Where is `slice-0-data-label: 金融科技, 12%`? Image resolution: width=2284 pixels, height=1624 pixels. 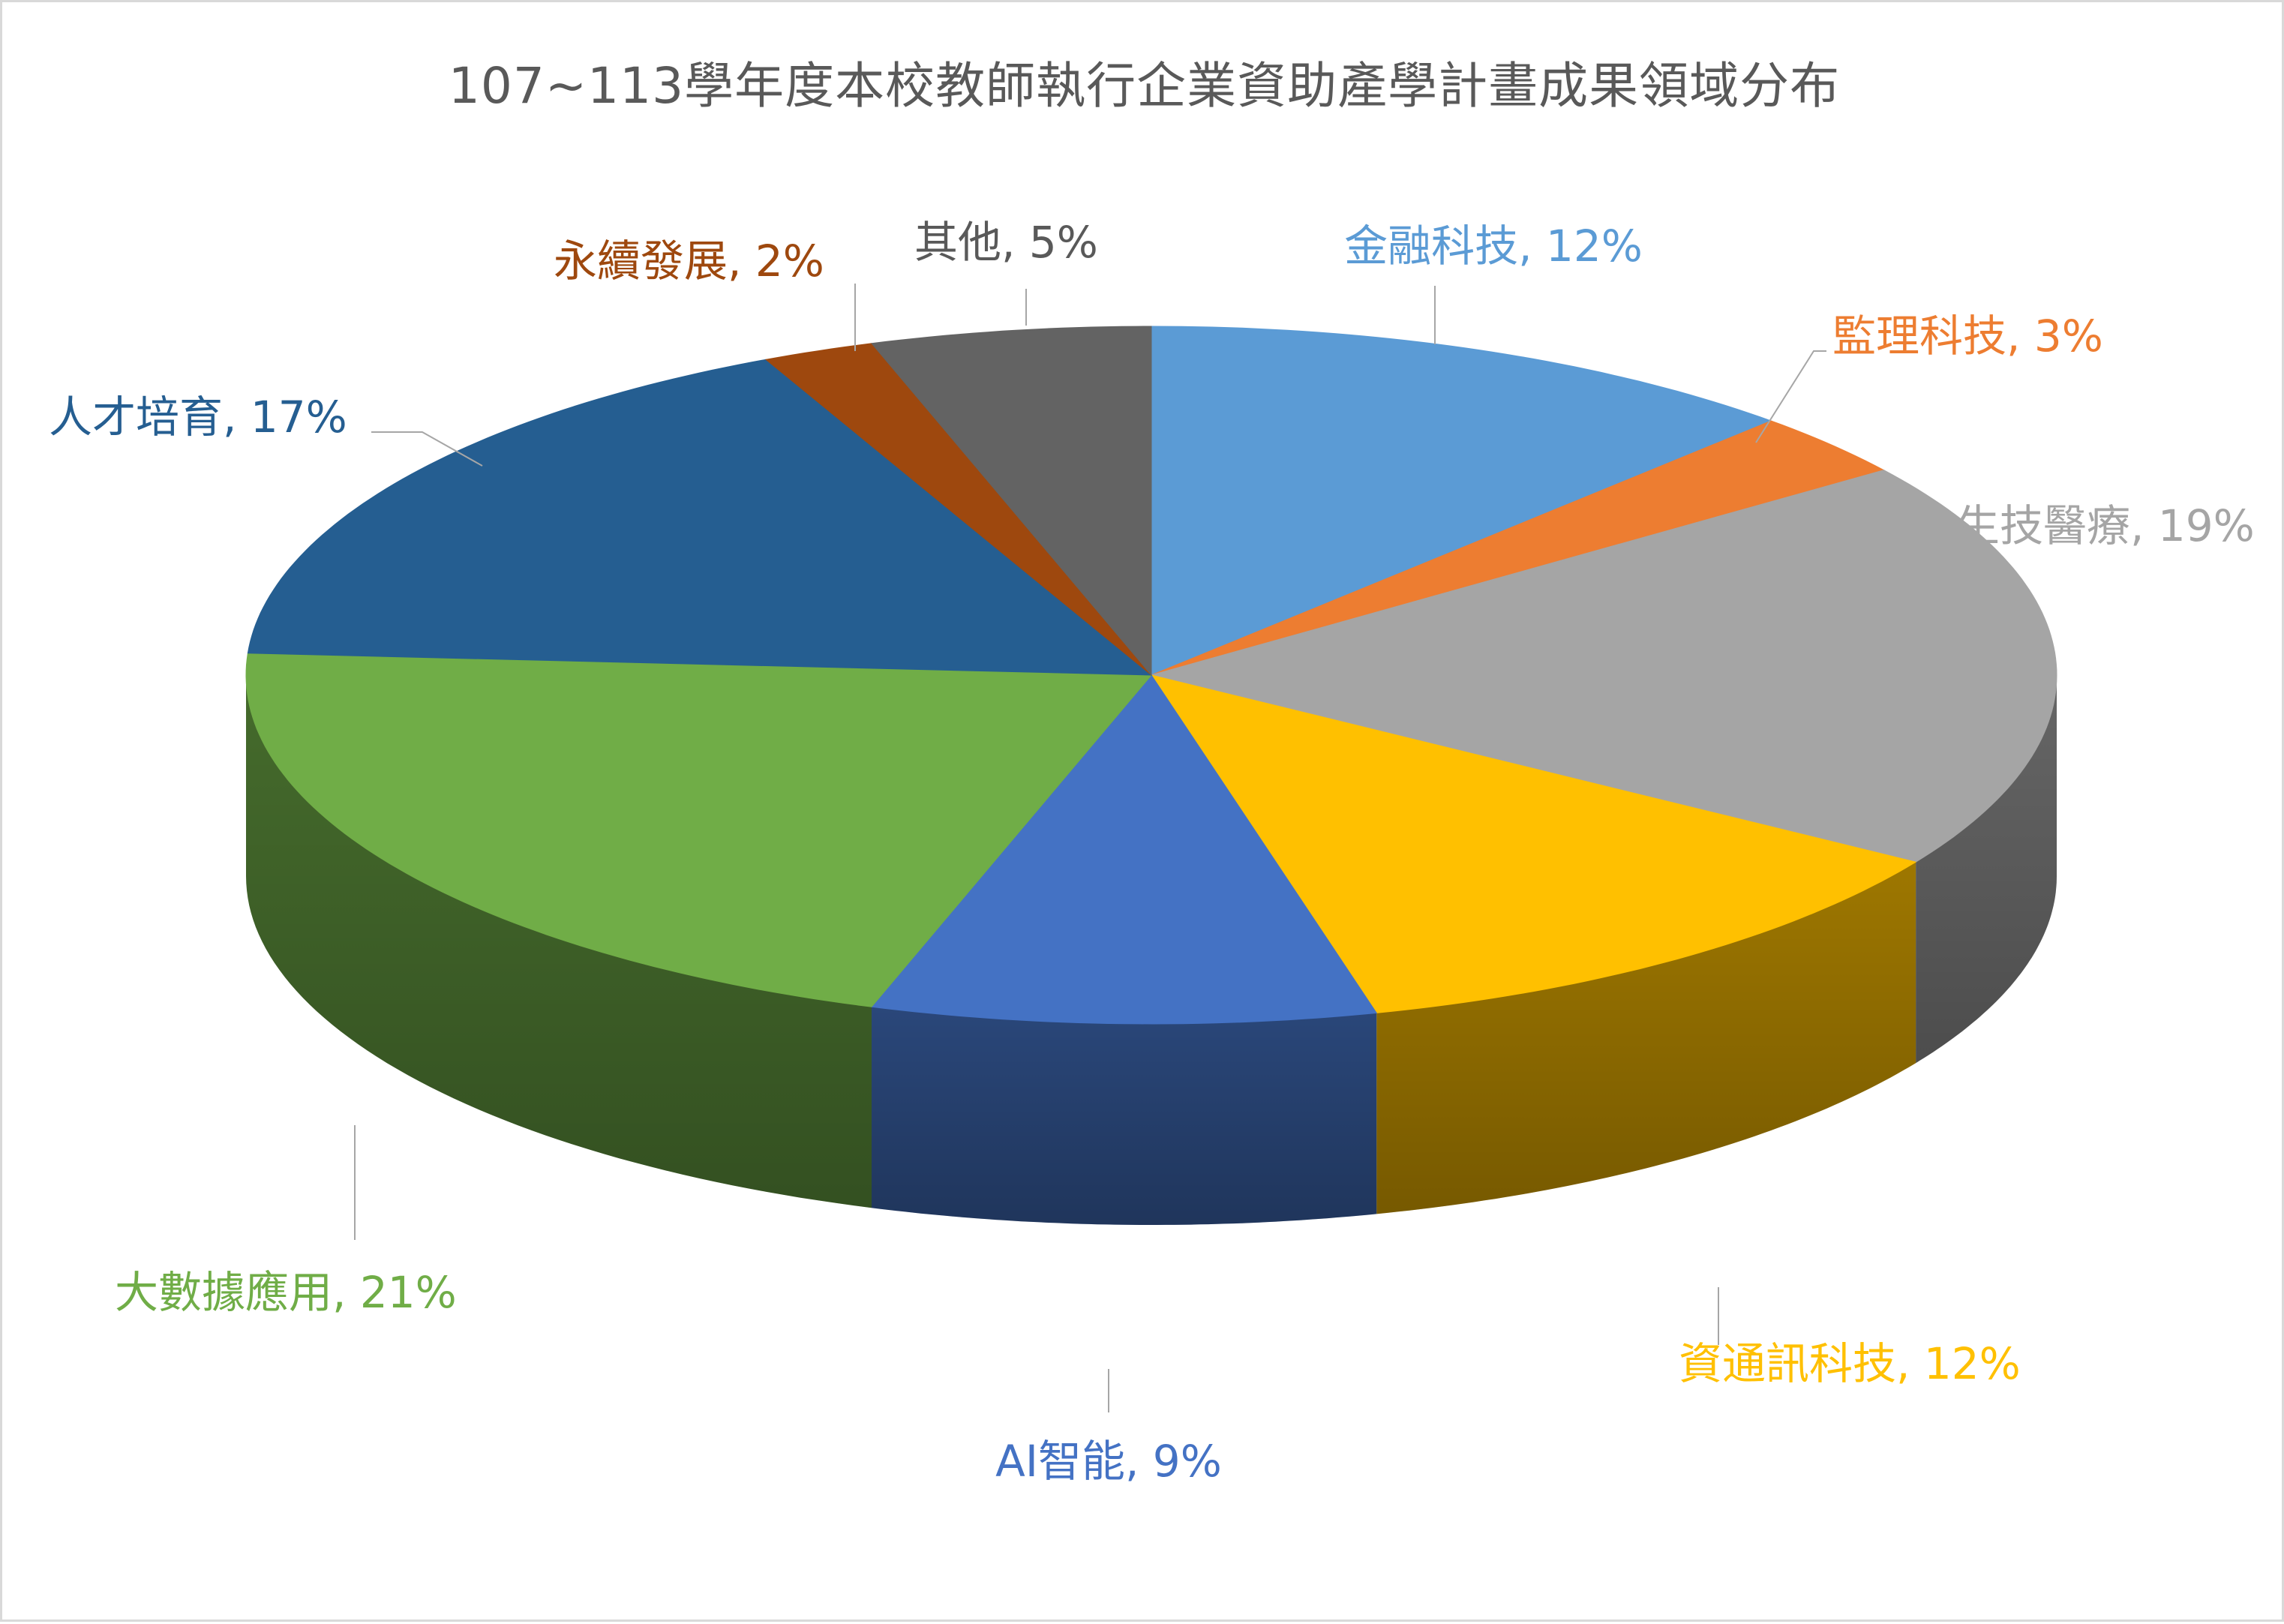 slice-0-data-label: 金融科技, 12% is located at coordinates (1493, 246).